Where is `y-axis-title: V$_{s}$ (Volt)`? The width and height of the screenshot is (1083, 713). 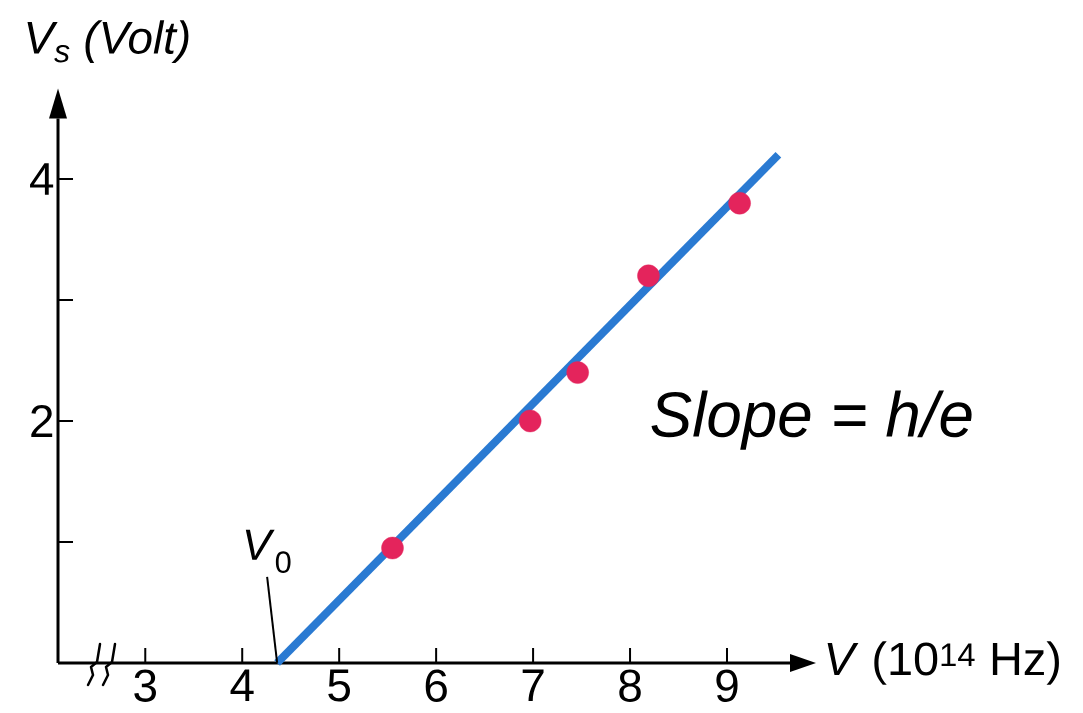 y-axis-title: V$_{s}$ (Volt) is located at coordinates (108, 41).